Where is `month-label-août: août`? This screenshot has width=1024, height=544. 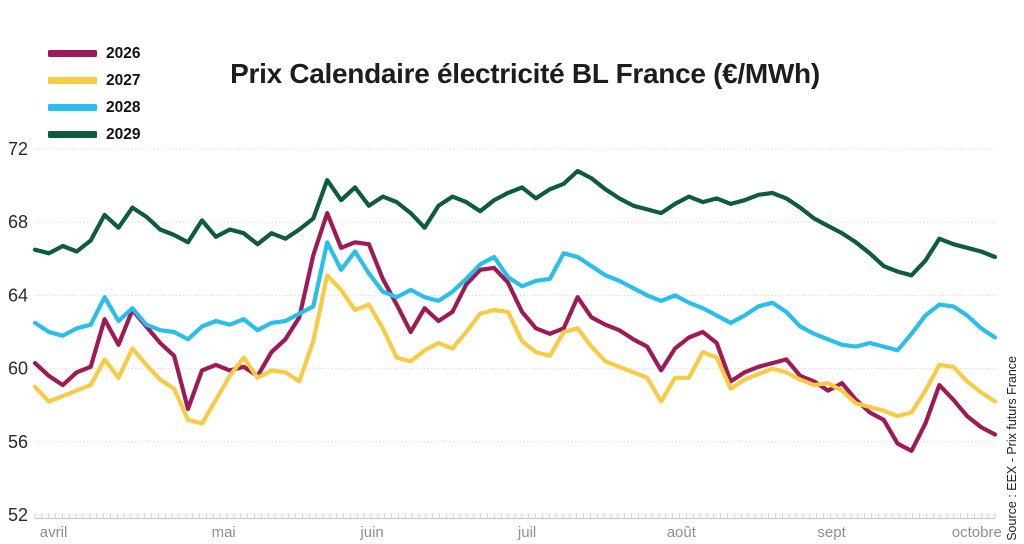 month-label-août: août is located at coordinates (682, 532).